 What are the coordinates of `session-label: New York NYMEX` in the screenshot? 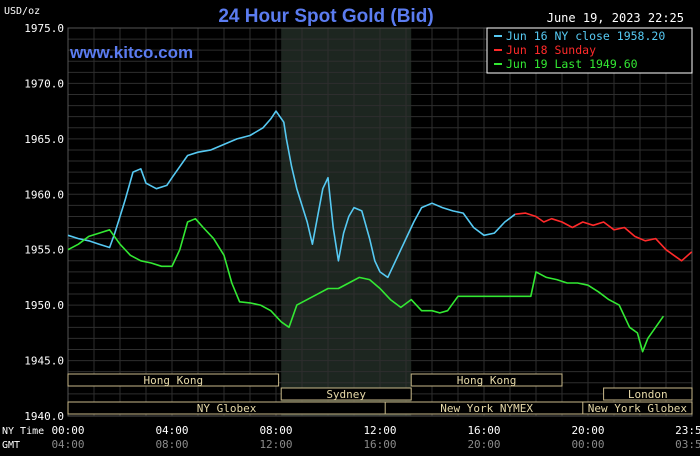 It's located at (486, 408).